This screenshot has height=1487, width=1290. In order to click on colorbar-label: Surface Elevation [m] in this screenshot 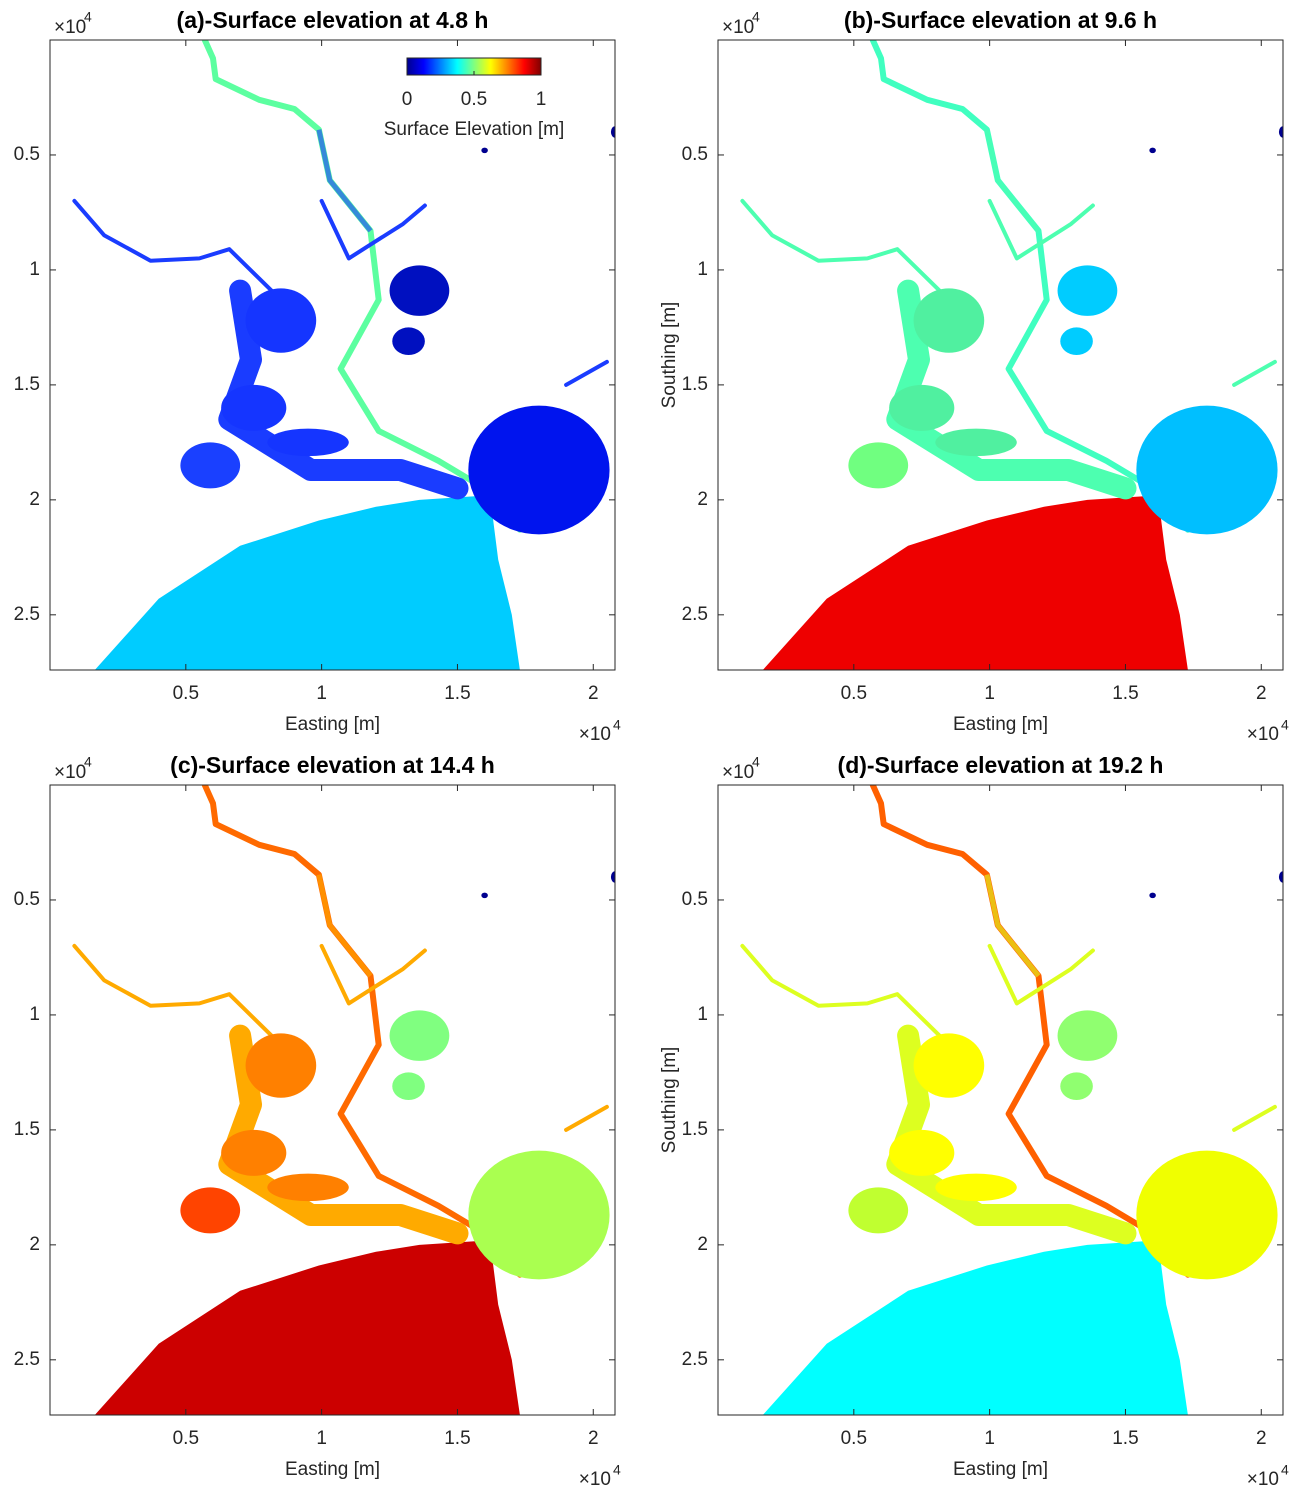, I will do `click(474, 129)`.